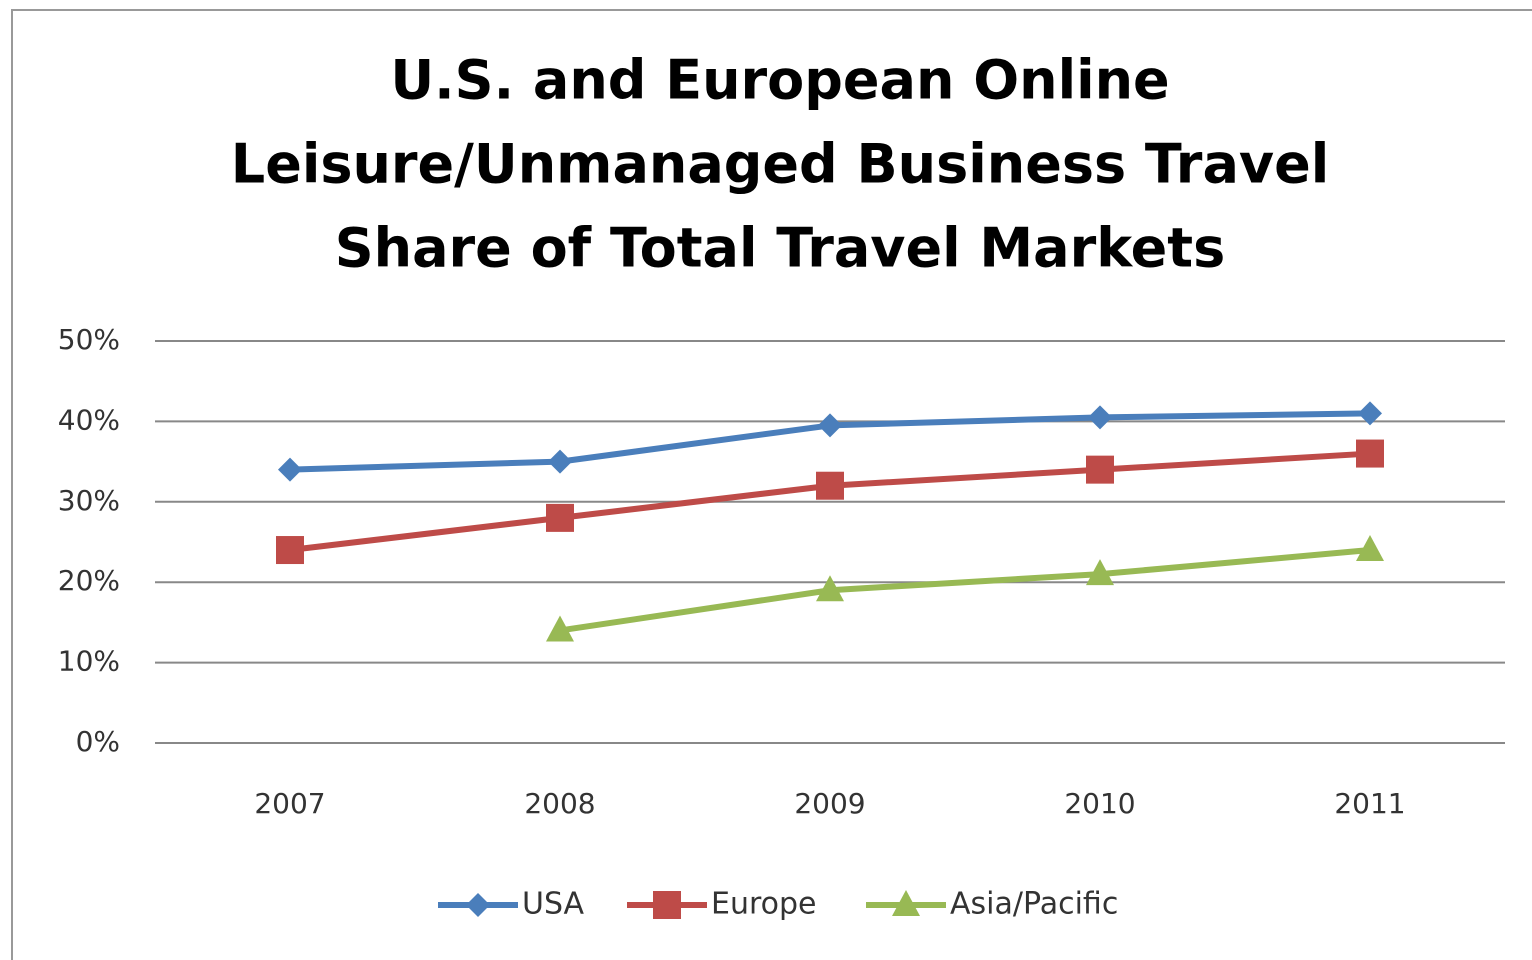  I want to click on x-tick-label: 2007, so click(289, 803).